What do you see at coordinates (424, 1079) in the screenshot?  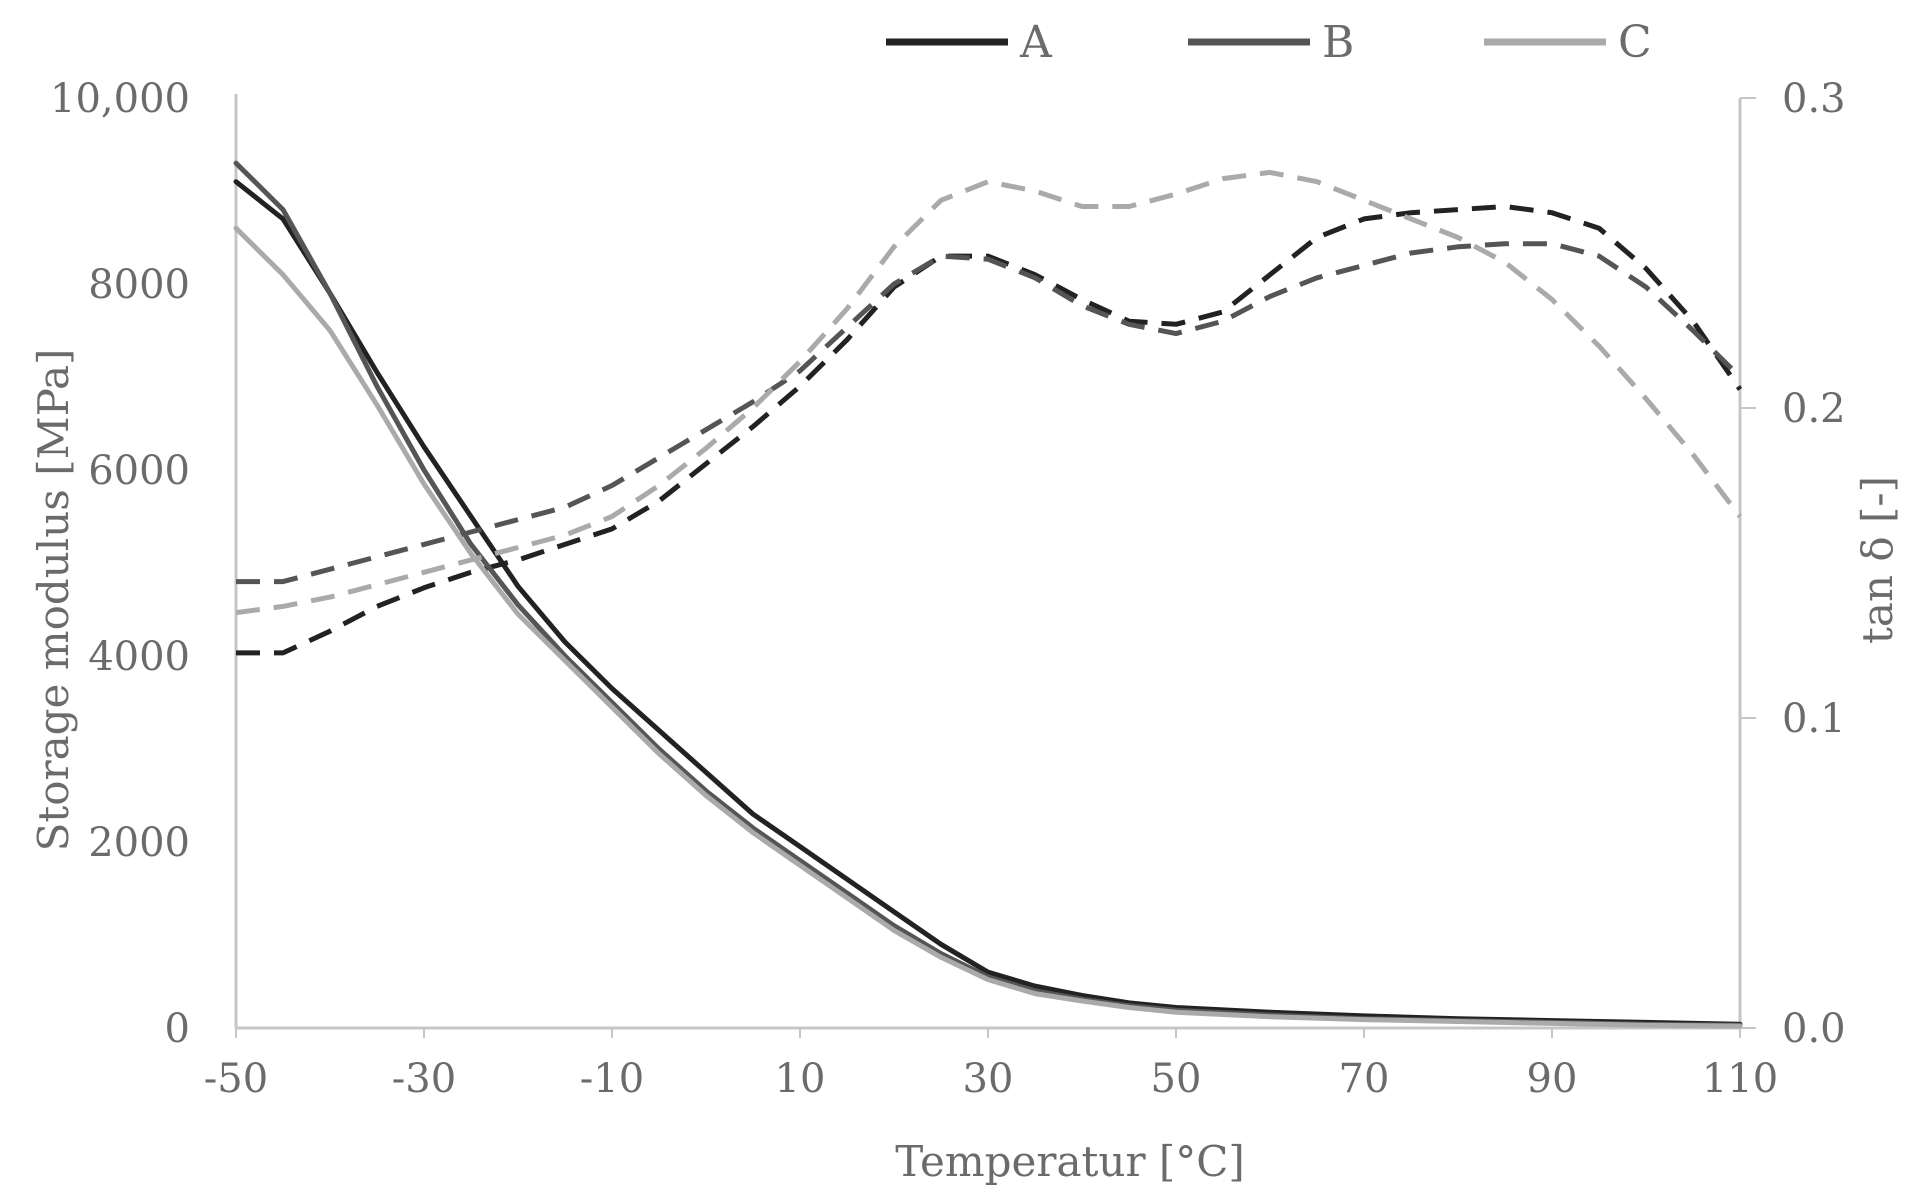 I see `x-tick-label: -30` at bounding box center [424, 1079].